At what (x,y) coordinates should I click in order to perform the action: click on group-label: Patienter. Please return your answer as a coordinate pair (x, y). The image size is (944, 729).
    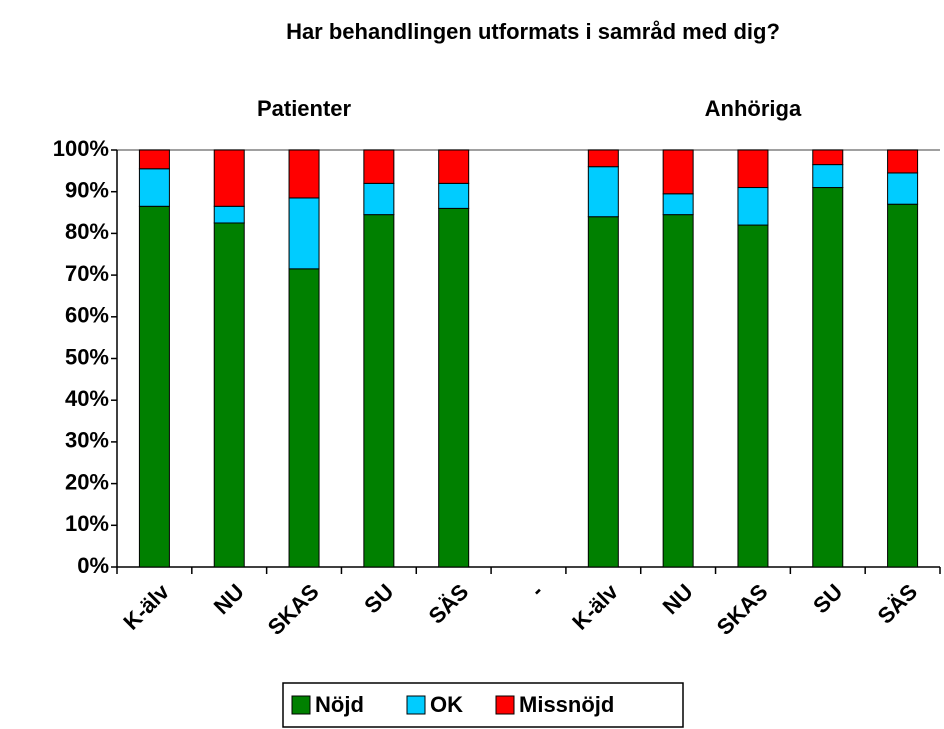
    Looking at the image, I should click on (304, 108).